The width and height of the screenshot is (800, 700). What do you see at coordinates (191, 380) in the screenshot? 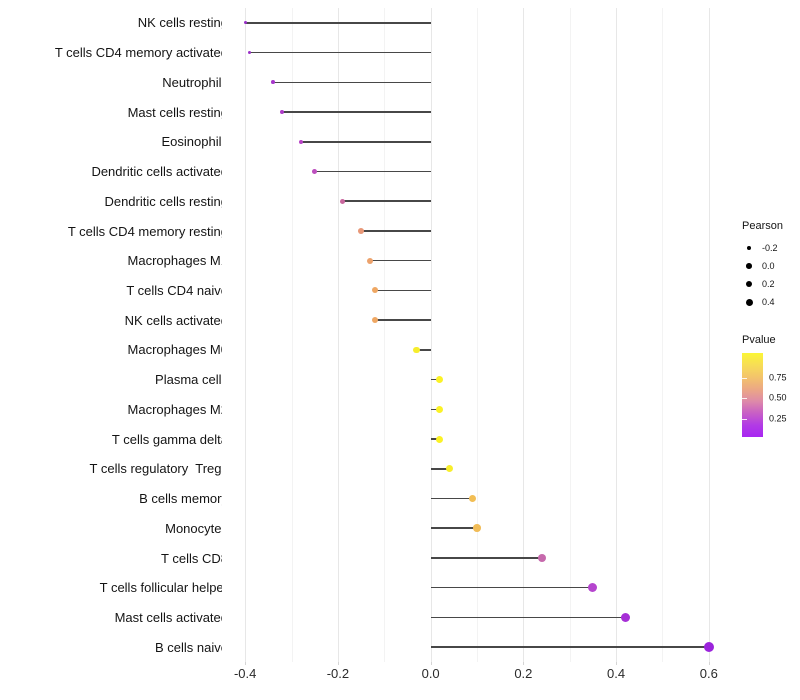
I see `y-axis-label: Plasma cells` at bounding box center [191, 380].